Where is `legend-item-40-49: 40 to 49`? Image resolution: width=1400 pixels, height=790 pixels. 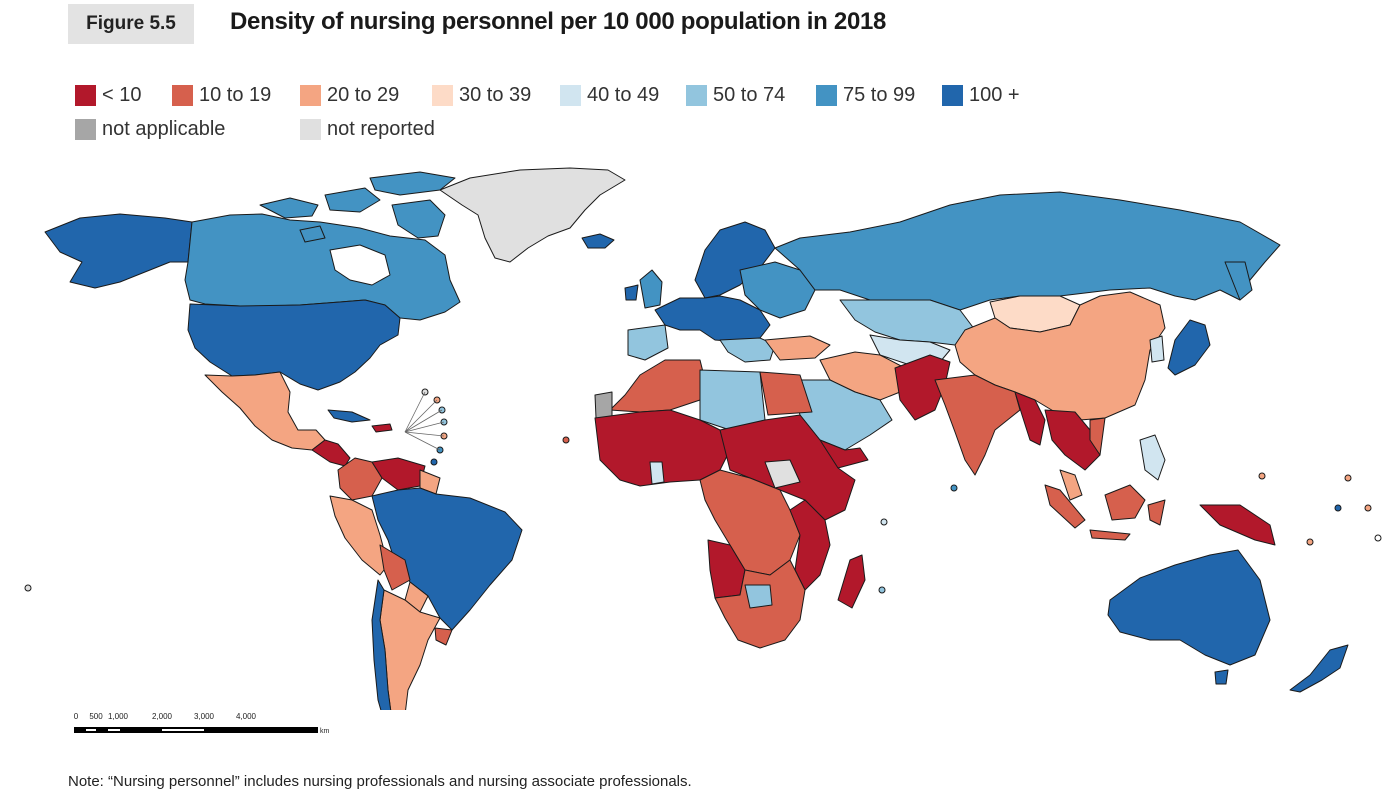
legend-item-40-49: 40 to 49 is located at coordinates (609, 95).